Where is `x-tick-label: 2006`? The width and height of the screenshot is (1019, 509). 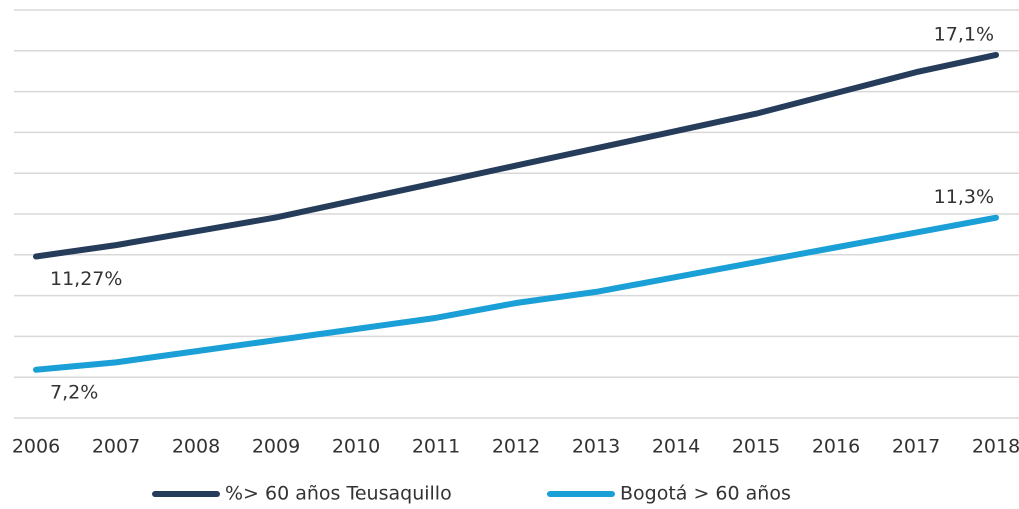 x-tick-label: 2006 is located at coordinates (36, 447).